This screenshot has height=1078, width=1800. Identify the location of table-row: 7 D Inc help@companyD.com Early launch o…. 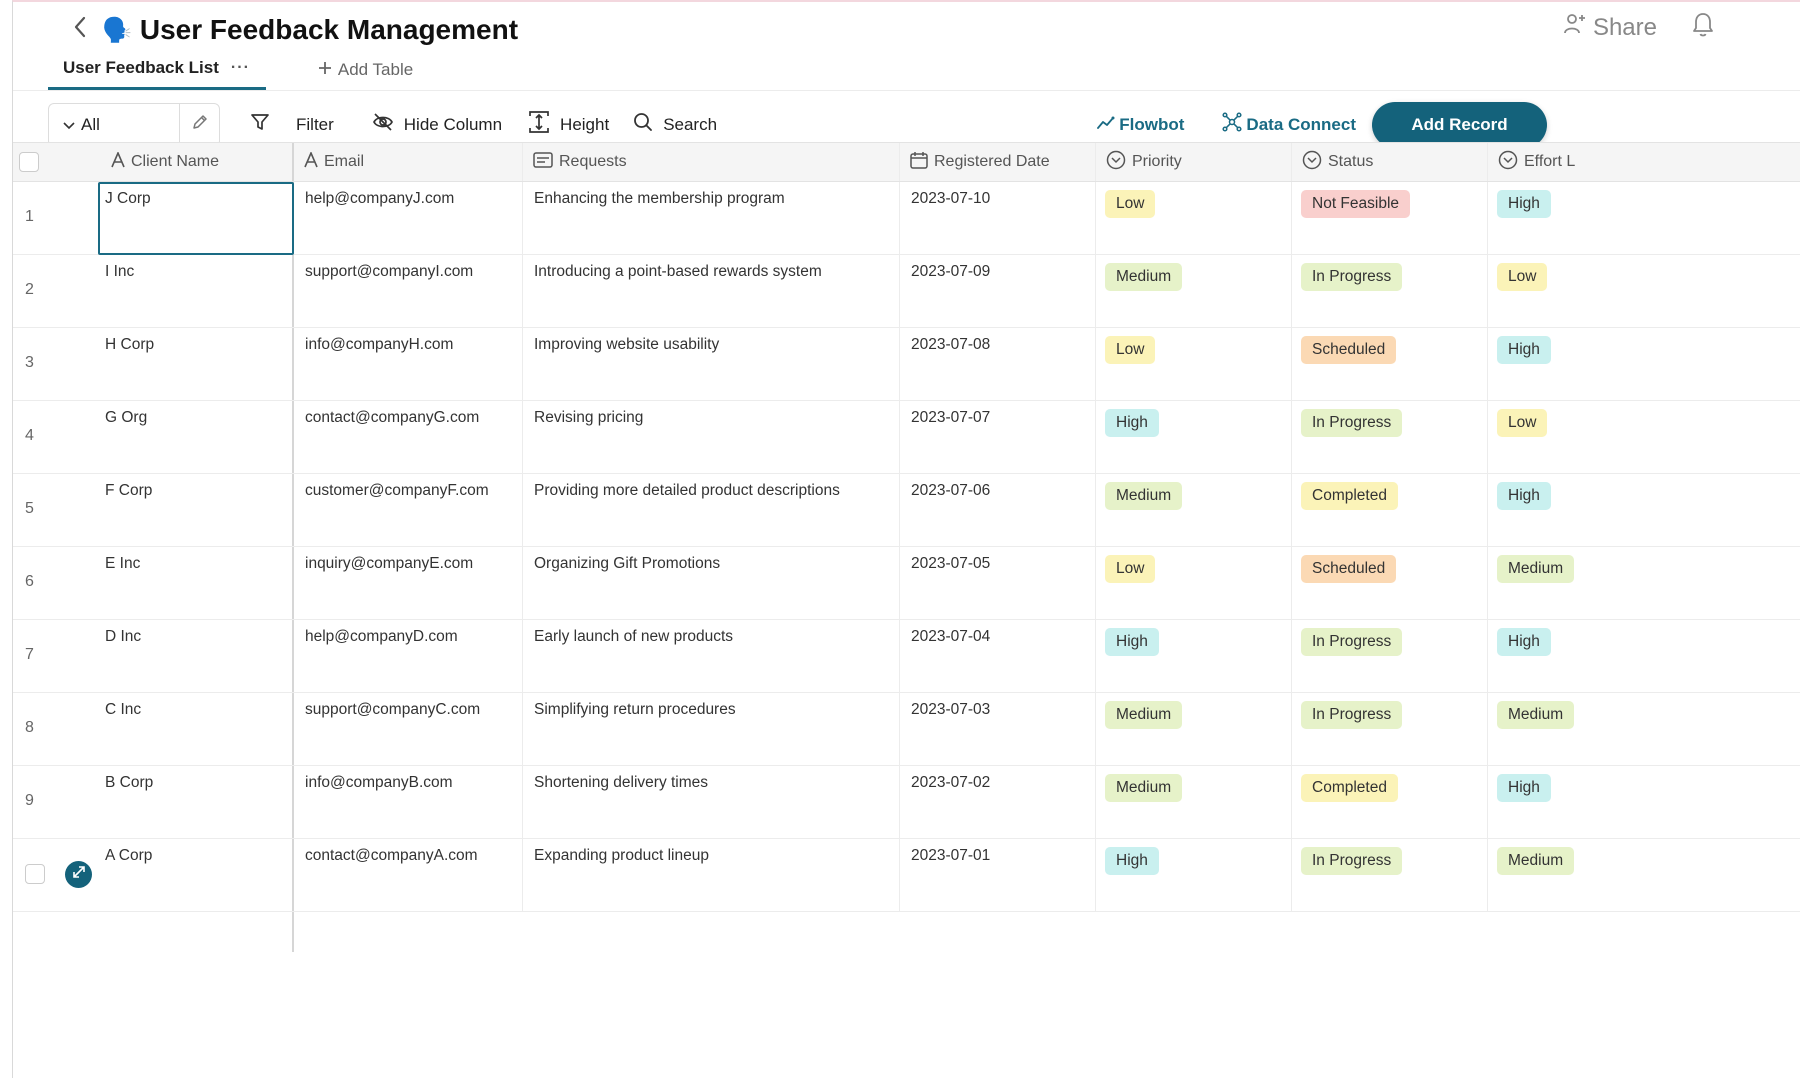
(906, 656).